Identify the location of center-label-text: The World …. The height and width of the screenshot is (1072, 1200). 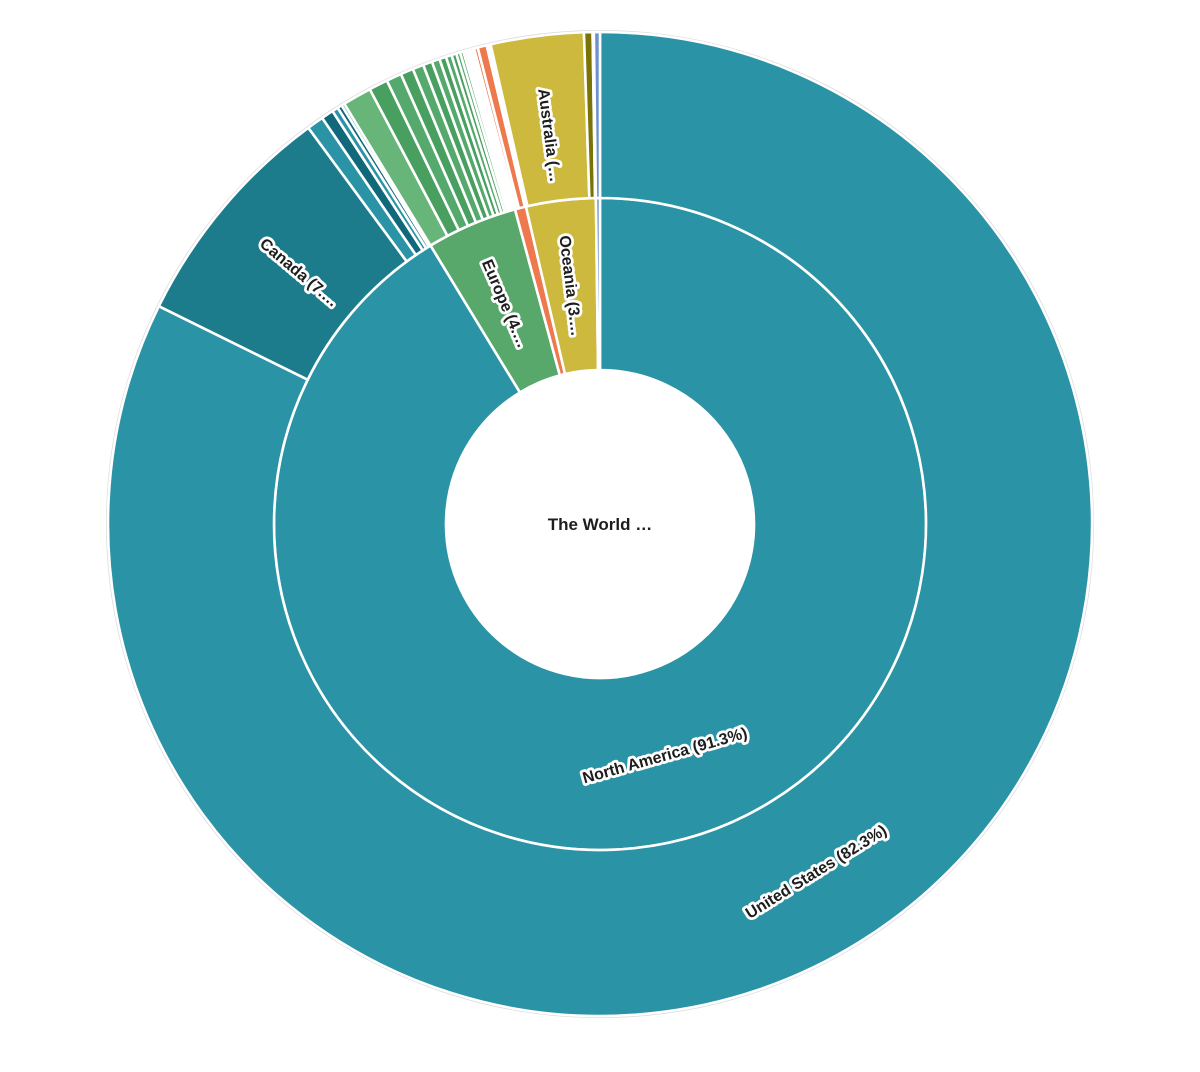
(600, 524).